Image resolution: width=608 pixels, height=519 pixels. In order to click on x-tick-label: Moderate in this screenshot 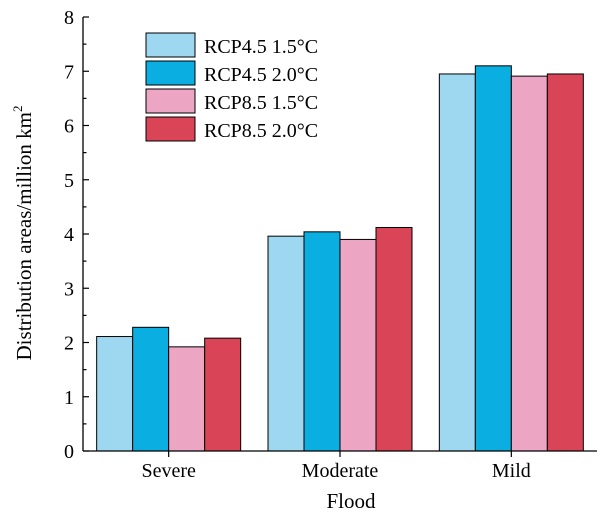, I will do `click(340, 471)`.